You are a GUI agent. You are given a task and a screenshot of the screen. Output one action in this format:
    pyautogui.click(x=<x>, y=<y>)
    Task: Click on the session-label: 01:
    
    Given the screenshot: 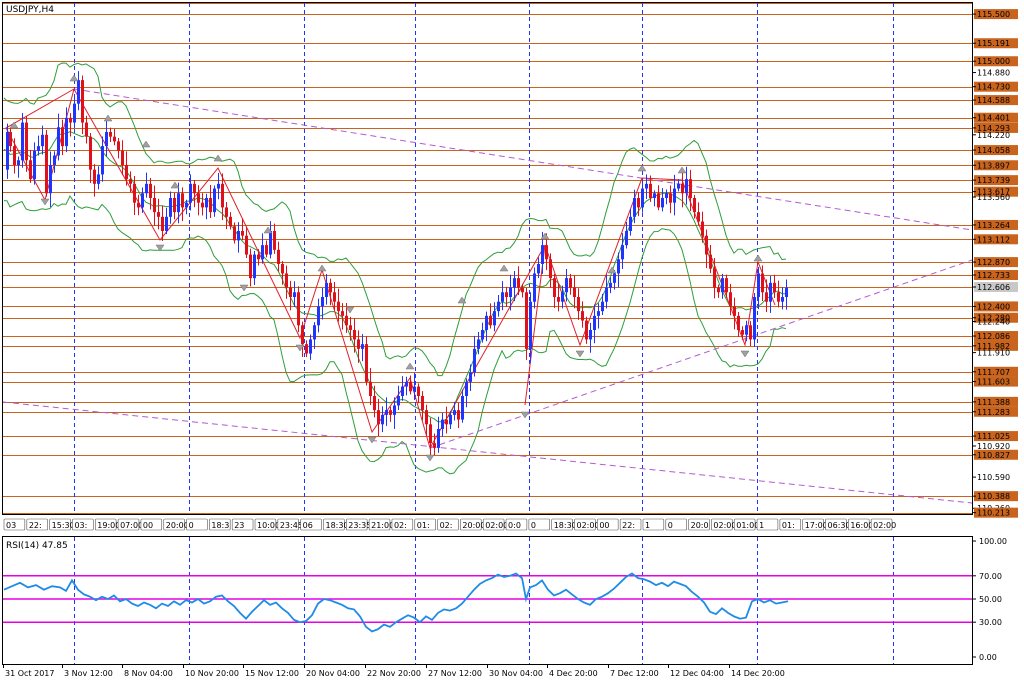 What is the action you would take?
    pyautogui.click(x=788, y=525)
    